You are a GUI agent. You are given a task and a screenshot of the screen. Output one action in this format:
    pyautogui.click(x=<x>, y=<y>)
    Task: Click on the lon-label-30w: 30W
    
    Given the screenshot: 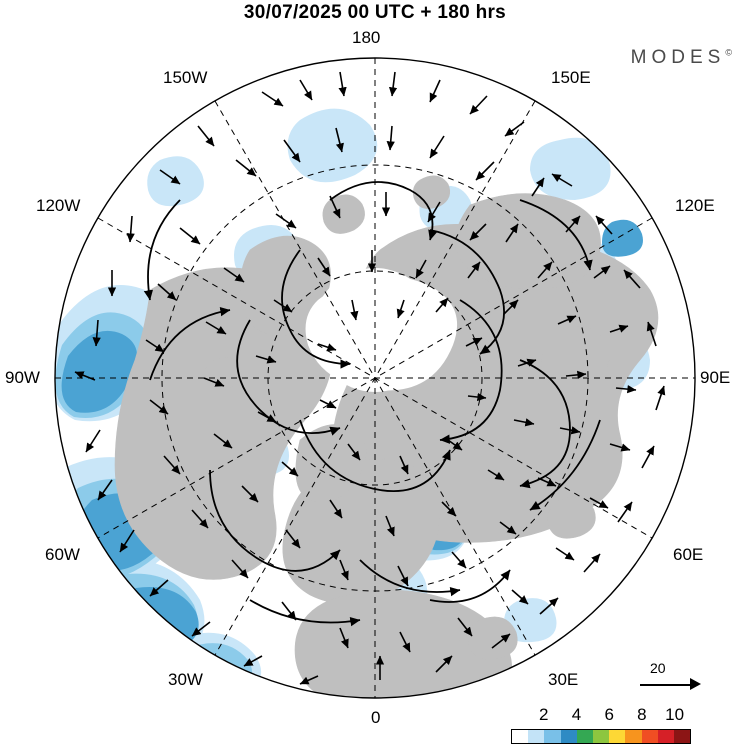 What is the action you would take?
    pyautogui.click(x=185, y=679)
    